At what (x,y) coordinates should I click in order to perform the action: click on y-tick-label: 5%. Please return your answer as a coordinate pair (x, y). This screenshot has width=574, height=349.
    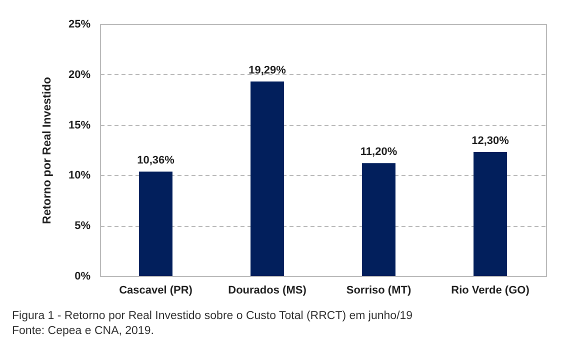
    Looking at the image, I should click on (82, 226).